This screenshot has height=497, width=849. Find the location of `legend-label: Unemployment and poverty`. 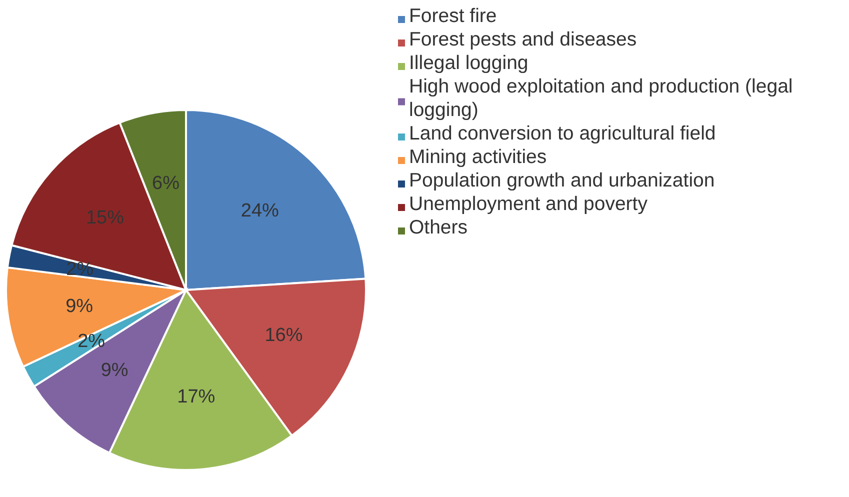

legend-label: Unemployment and poverty is located at coordinates (528, 204).